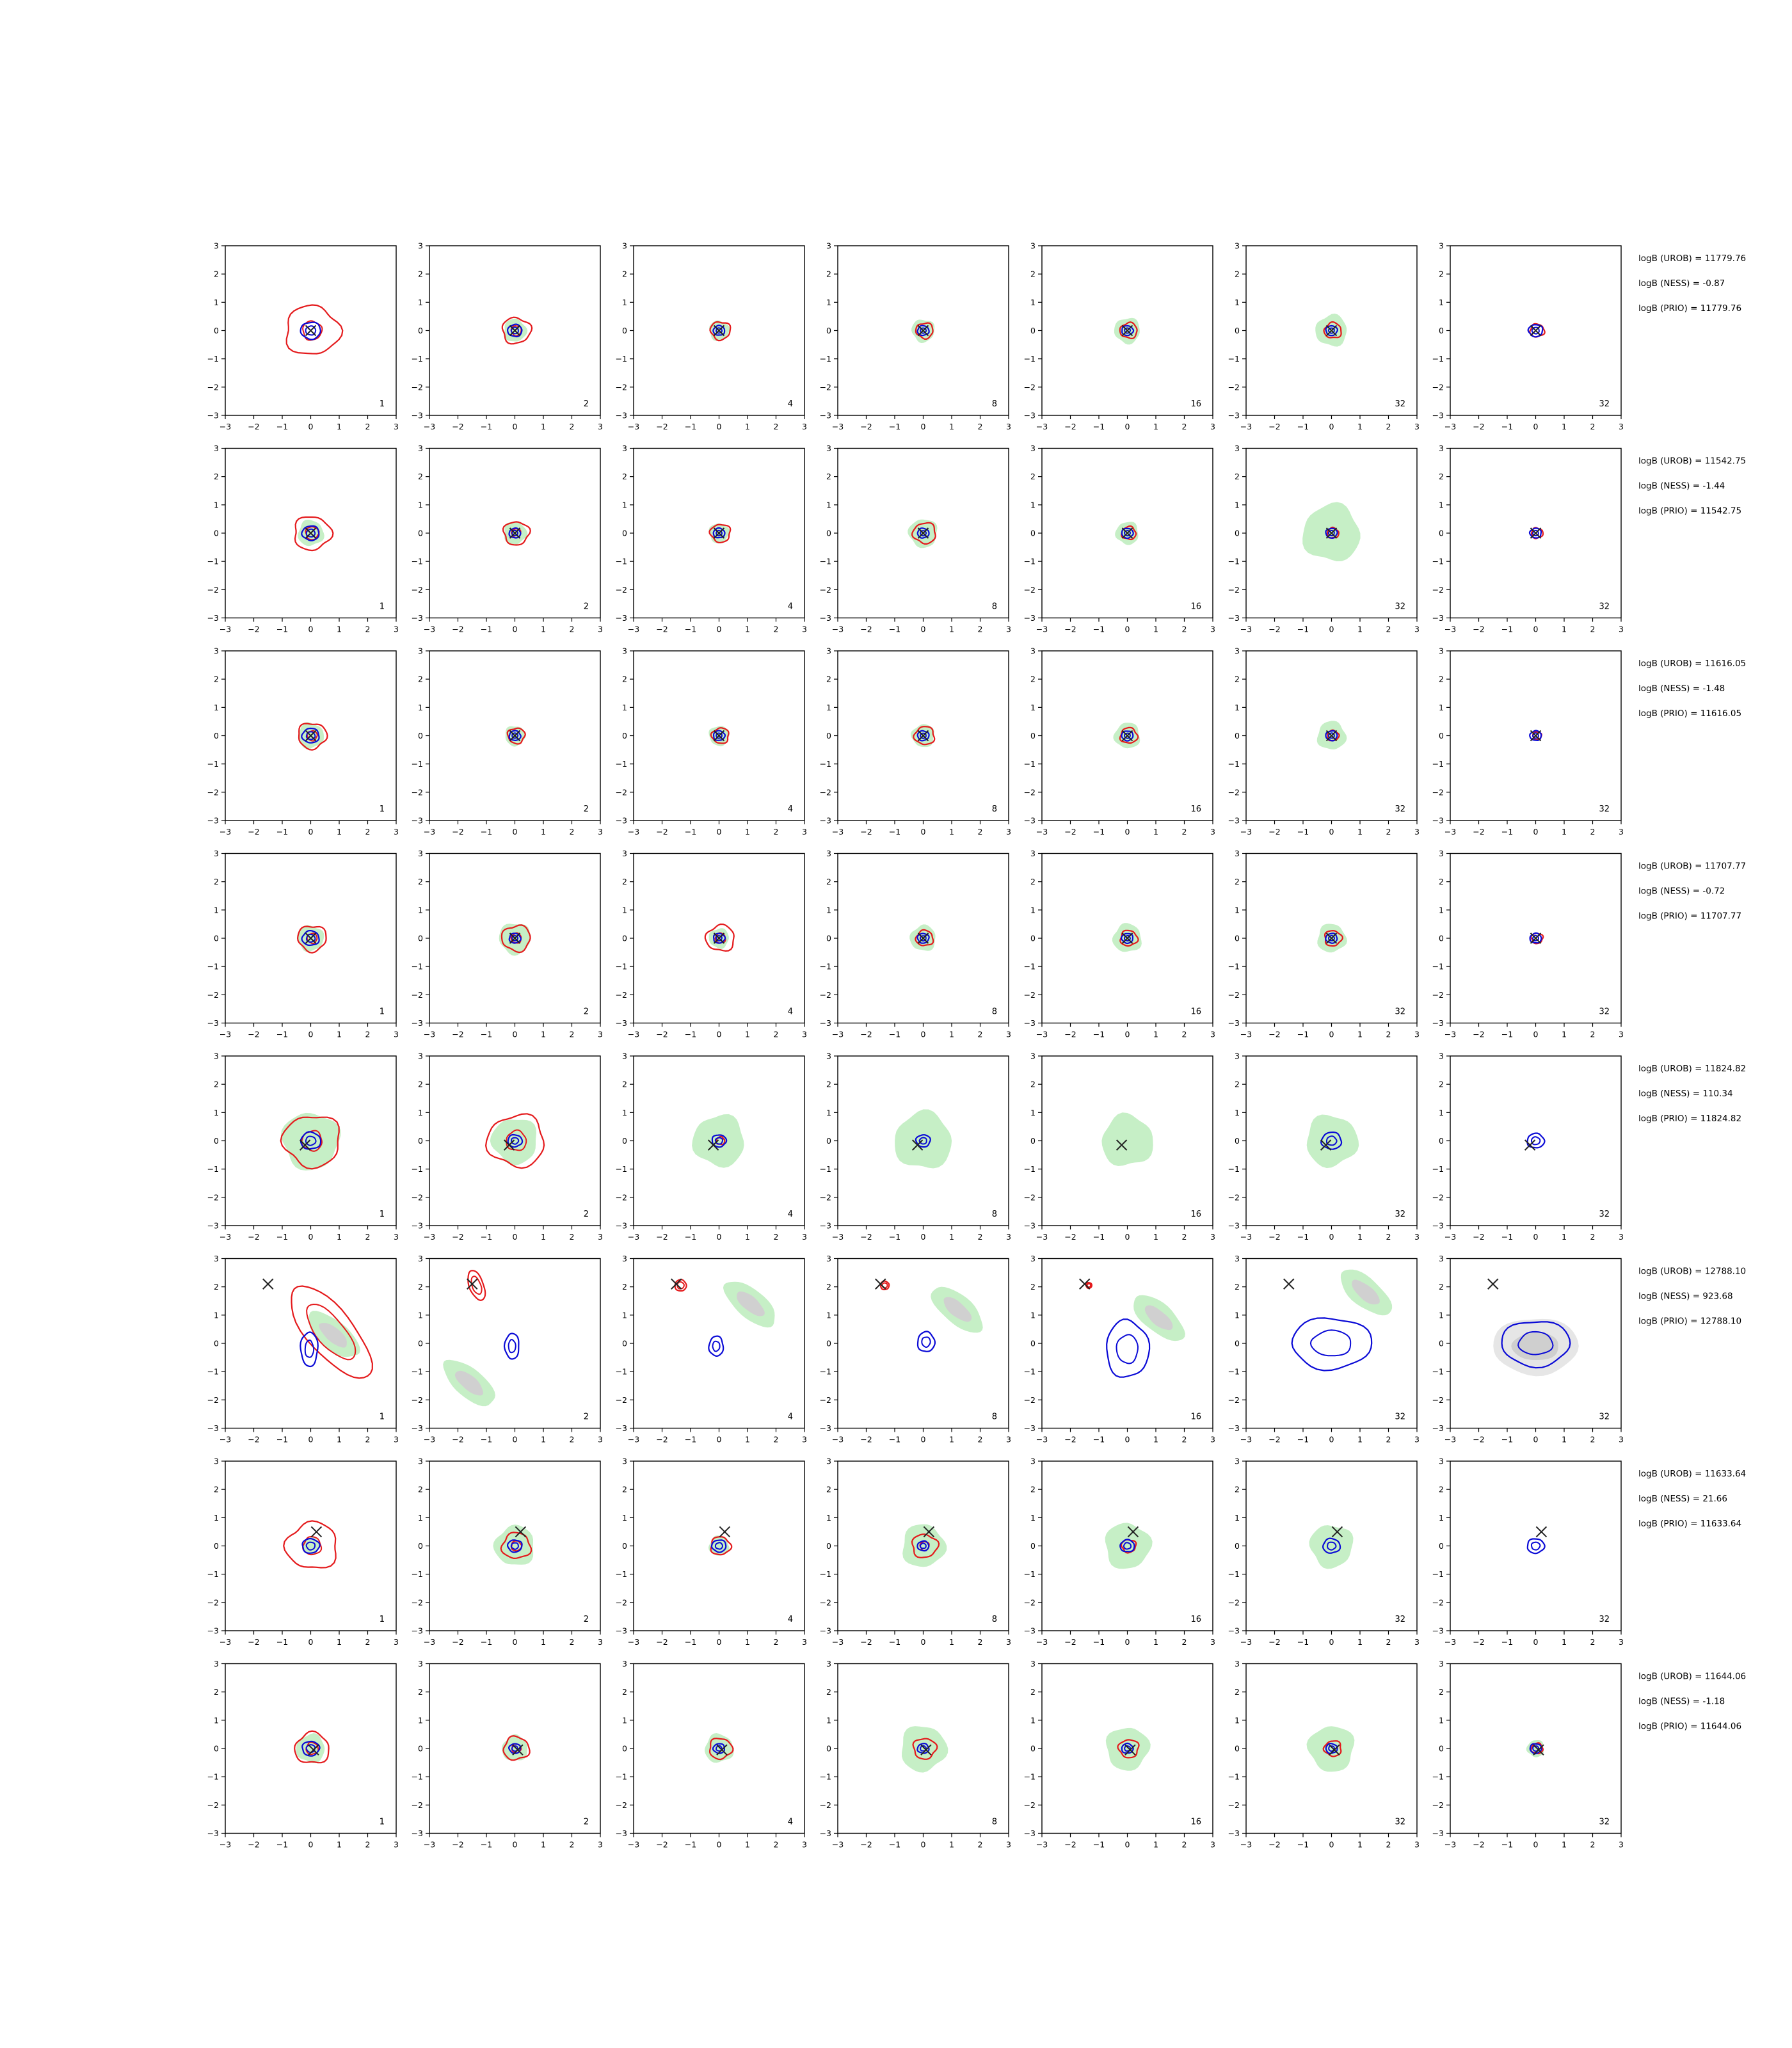 This screenshot has width=1792, height=2048. What do you see at coordinates (1324, 944) in the screenshot?
I see `panel-r4-c6: −3−3 −2 −2 −1 −1 0 0 1 1 2 2 3 3 32` at bounding box center [1324, 944].